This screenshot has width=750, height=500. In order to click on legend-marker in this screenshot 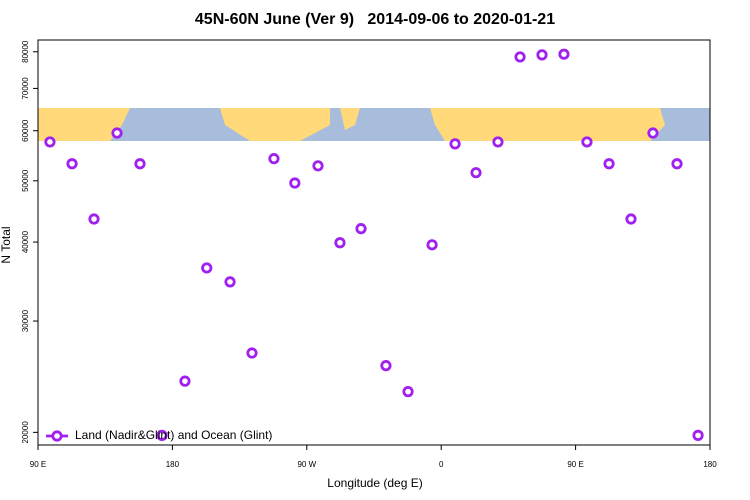, I will do `click(57, 436)`.